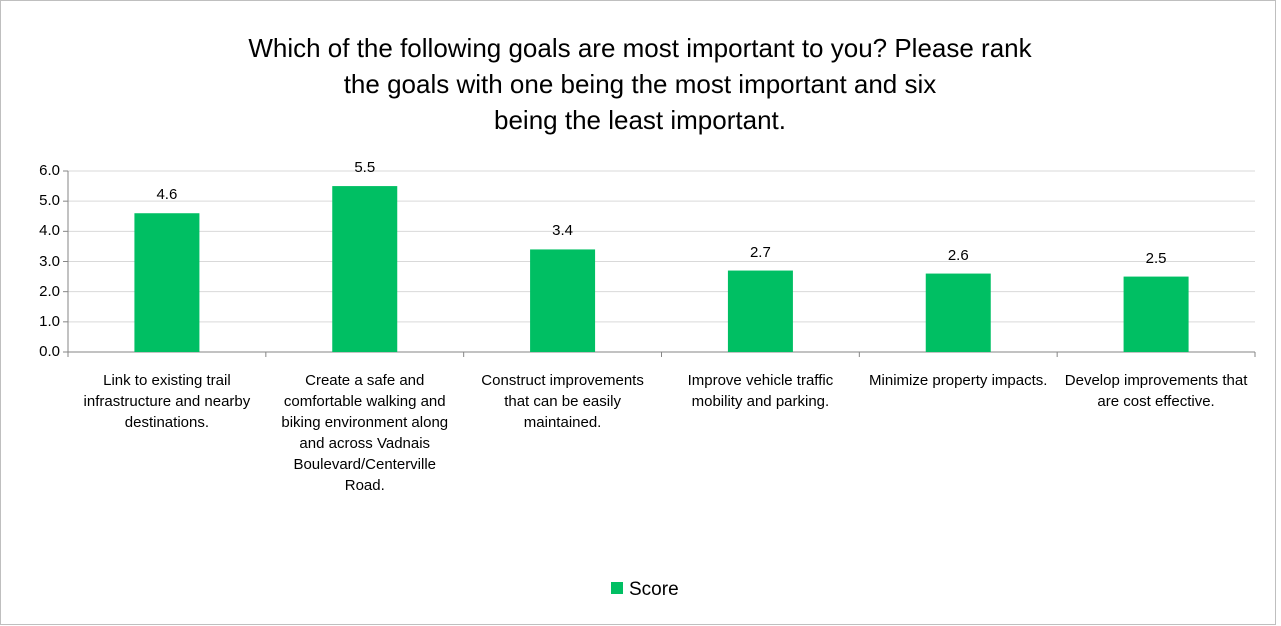 The height and width of the screenshot is (626, 1281). Describe the element at coordinates (49, 321) in the screenshot. I see `y-tick-label: 1.0` at that location.